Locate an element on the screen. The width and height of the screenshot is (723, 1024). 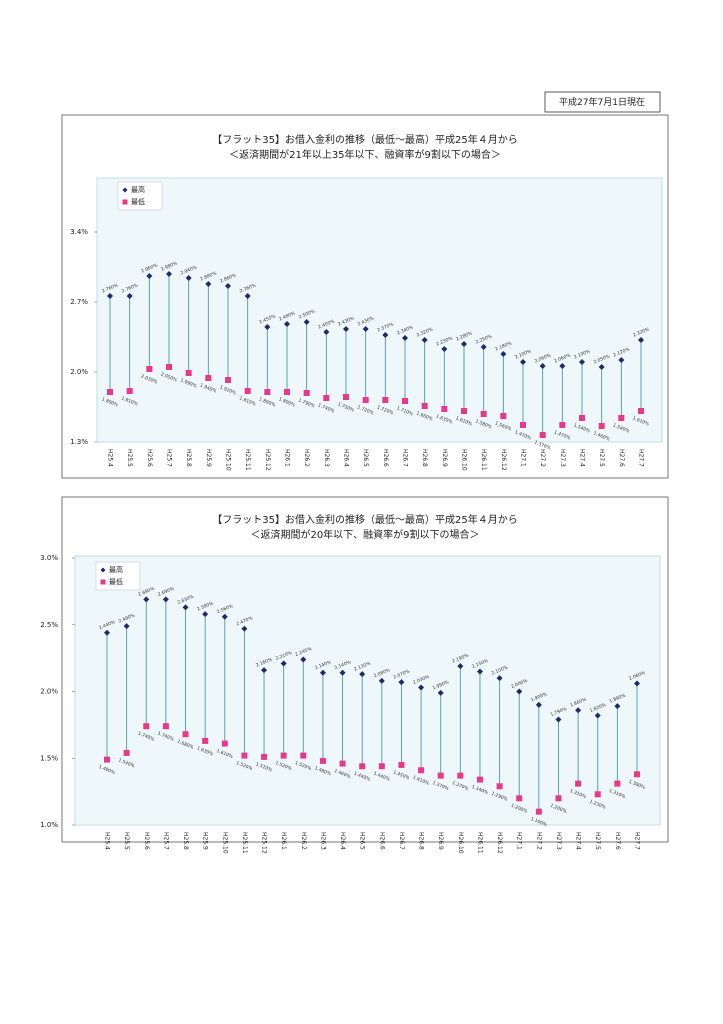
x-tick-label: H26.5 is located at coordinates (362, 841).